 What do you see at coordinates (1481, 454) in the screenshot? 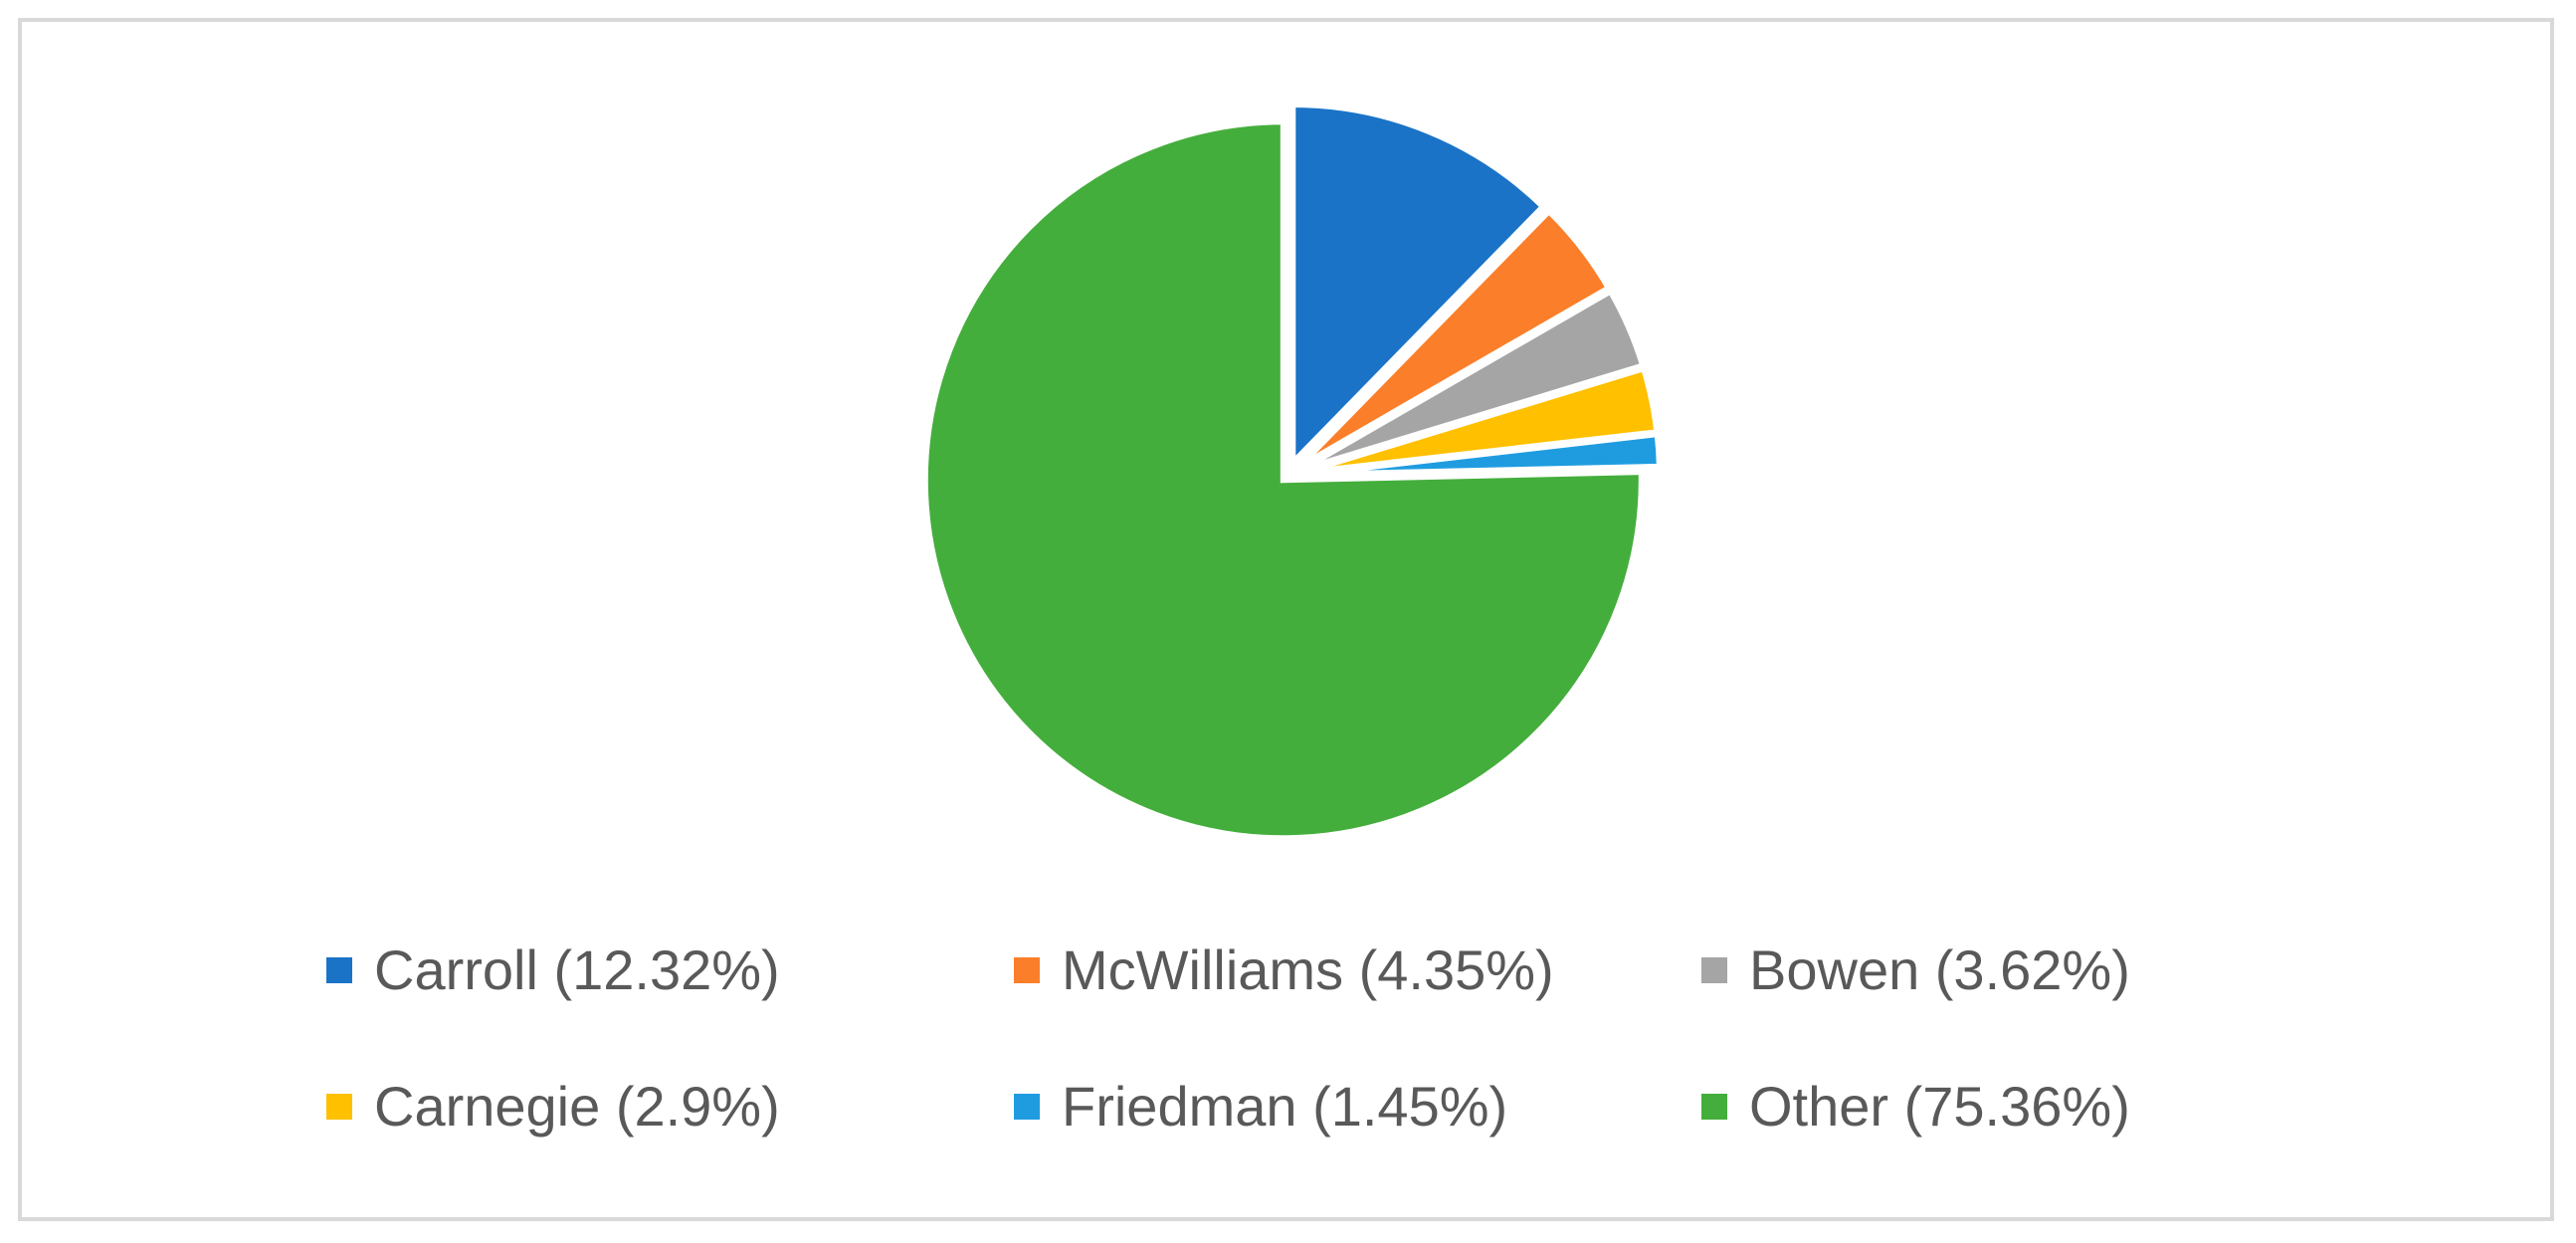
I see `pie-slice-friedman` at bounding box center [1481, 454].